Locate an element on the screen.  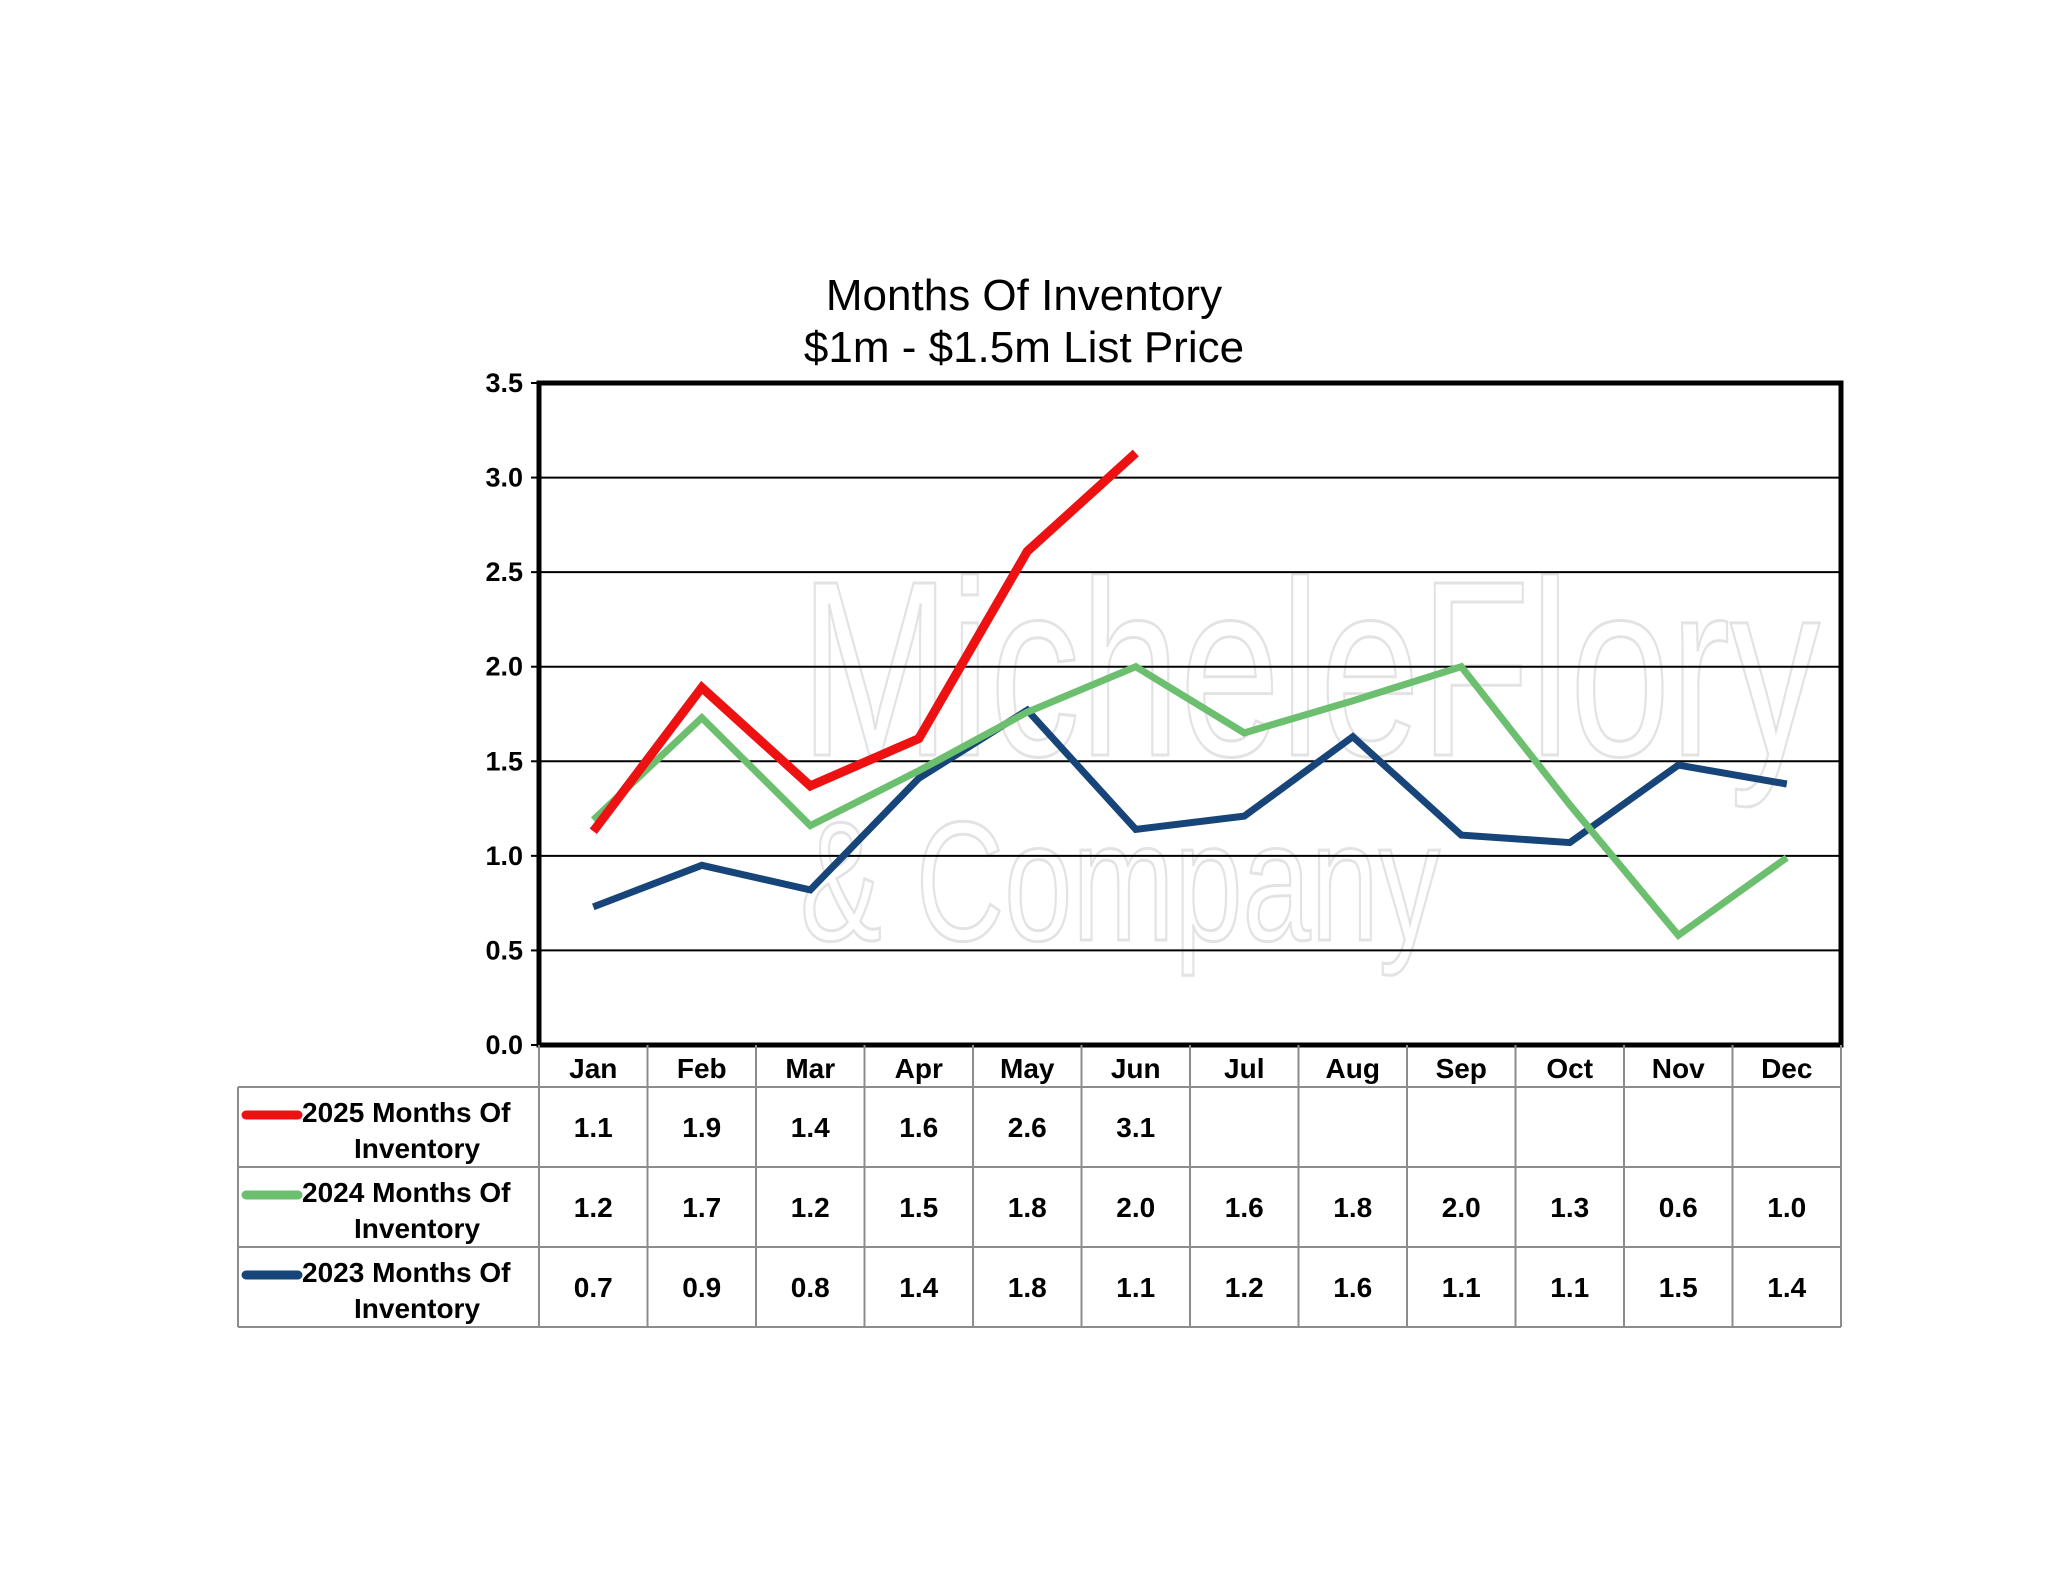
data-table-cell: 0.8 is located at coordinates (810, 1287).